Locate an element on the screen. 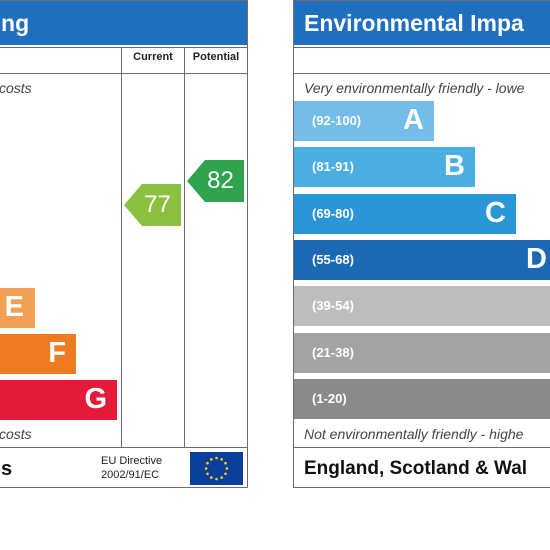 The height and width of the screenshot is (550, 550). impact-band-f: (21-38) is located at coordinates (422, 353).